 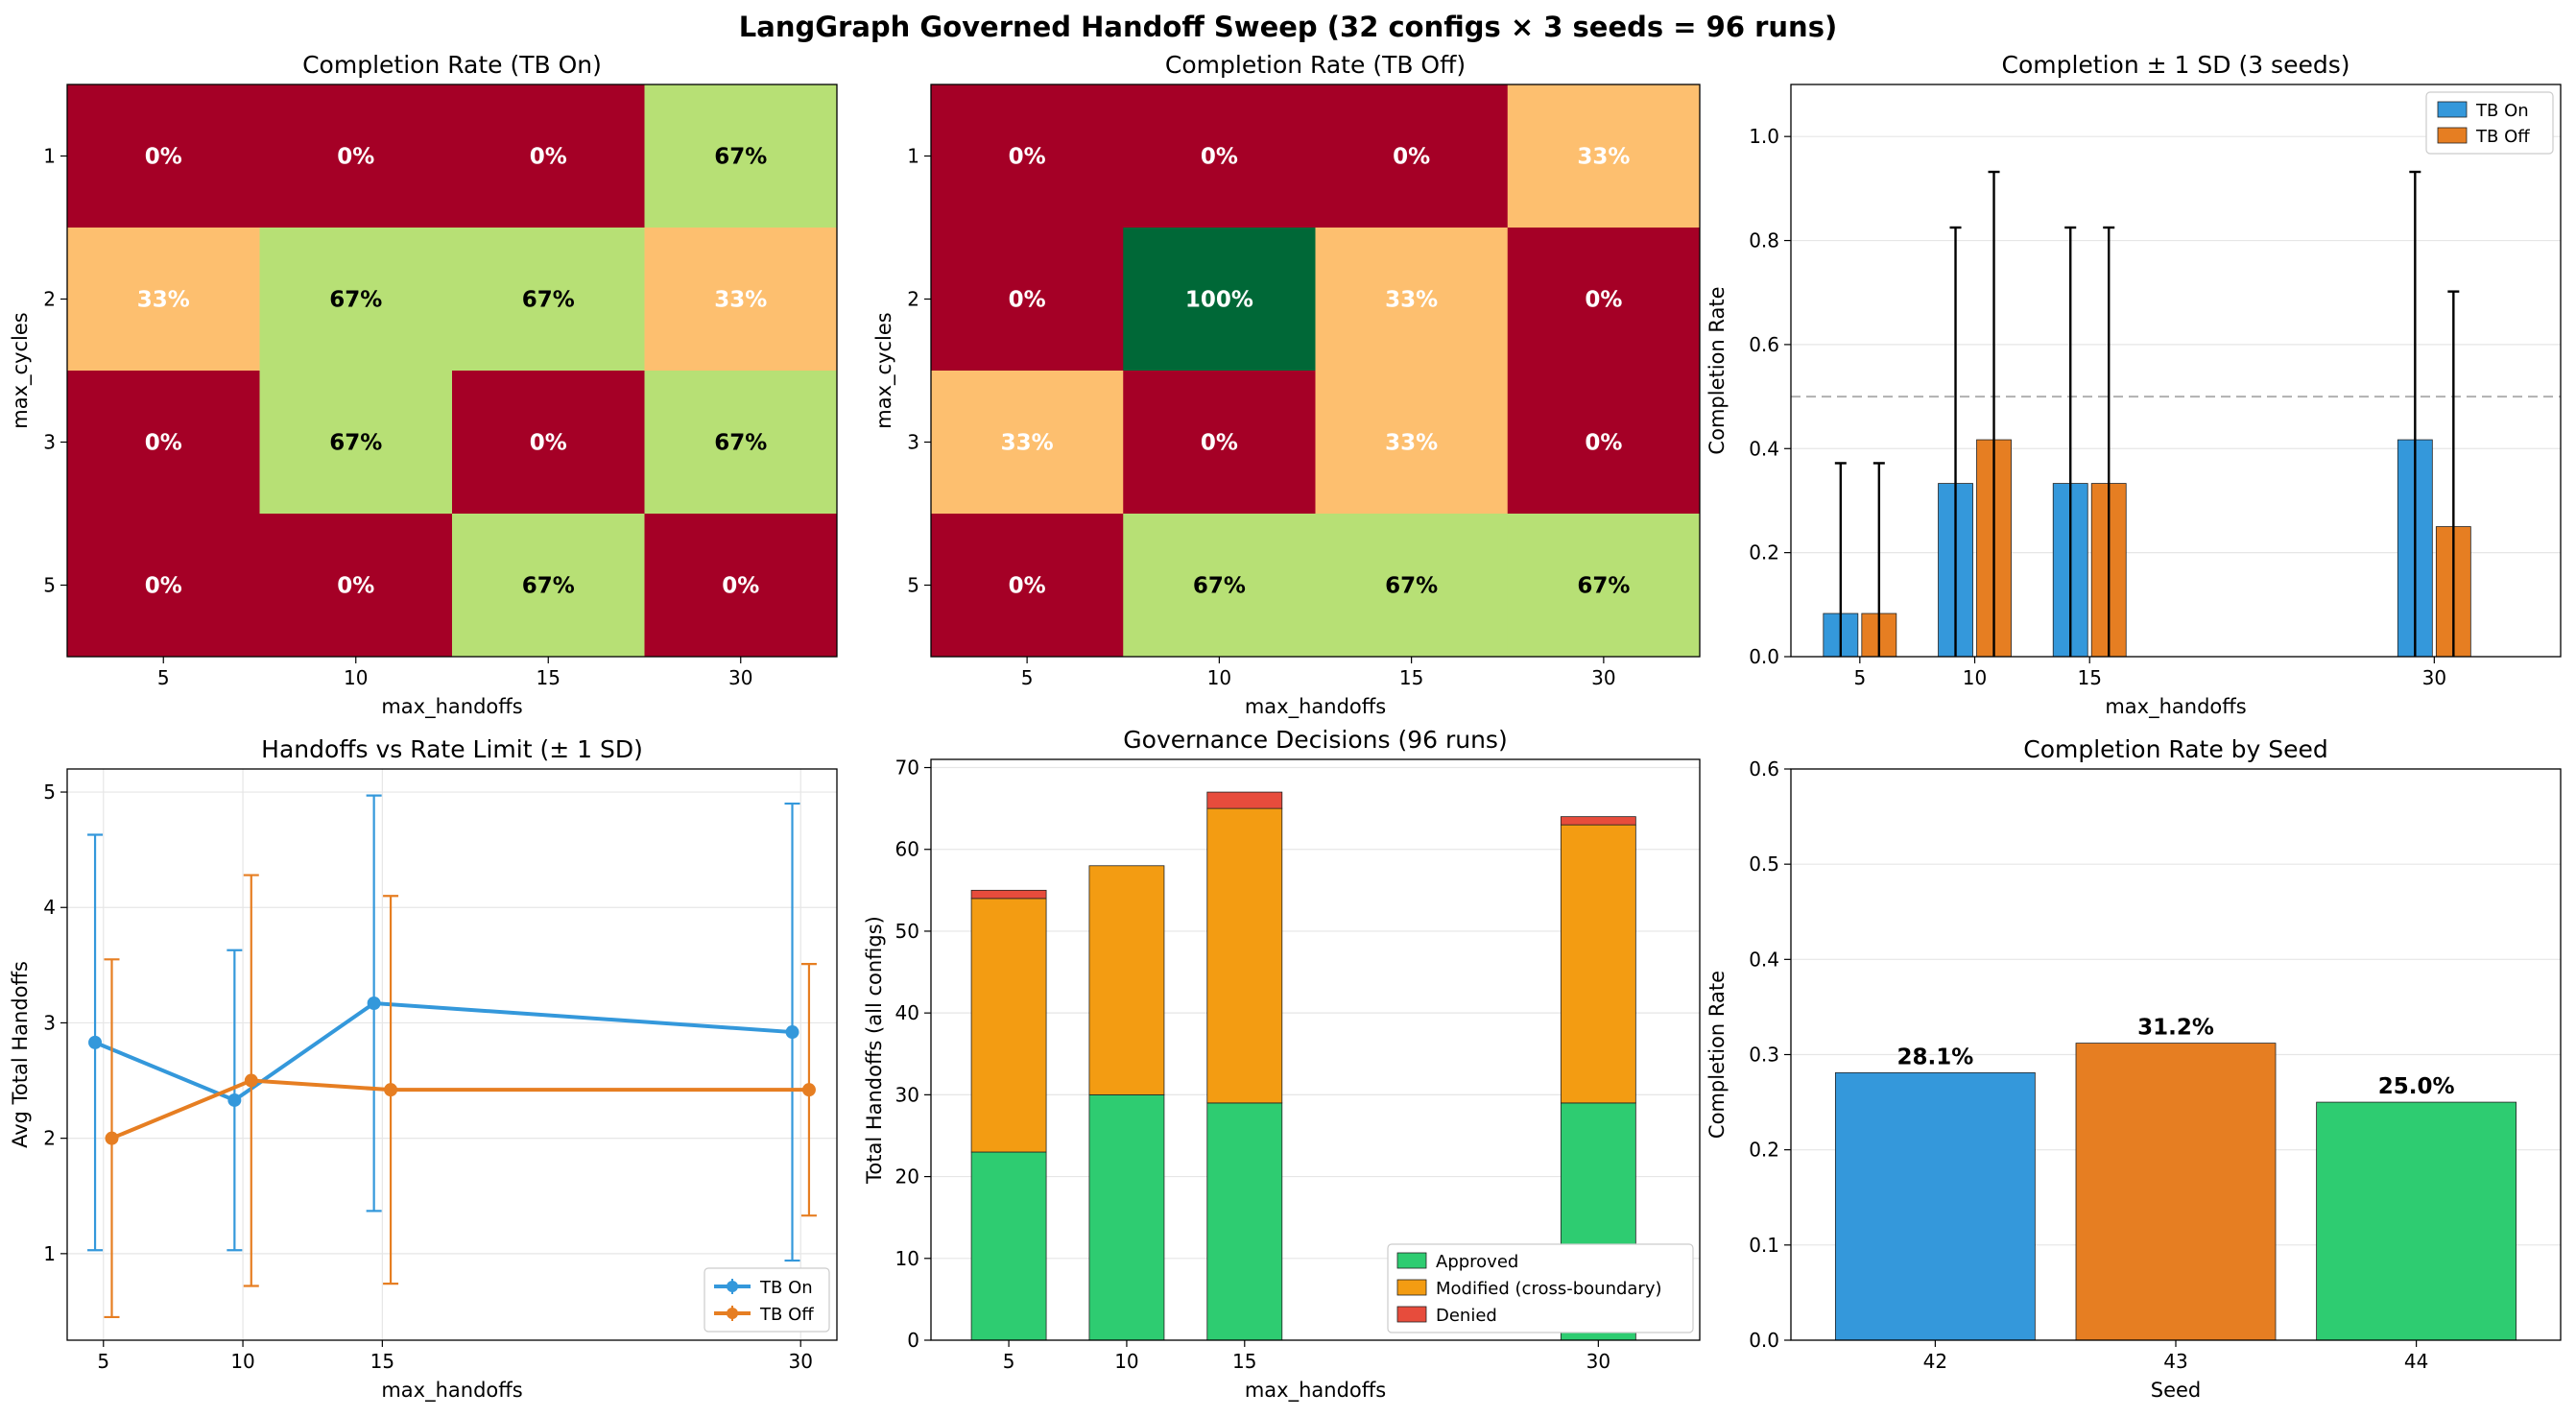 I want to click on heatmap-cell-label: 100%, so click(x=1219, y=300).